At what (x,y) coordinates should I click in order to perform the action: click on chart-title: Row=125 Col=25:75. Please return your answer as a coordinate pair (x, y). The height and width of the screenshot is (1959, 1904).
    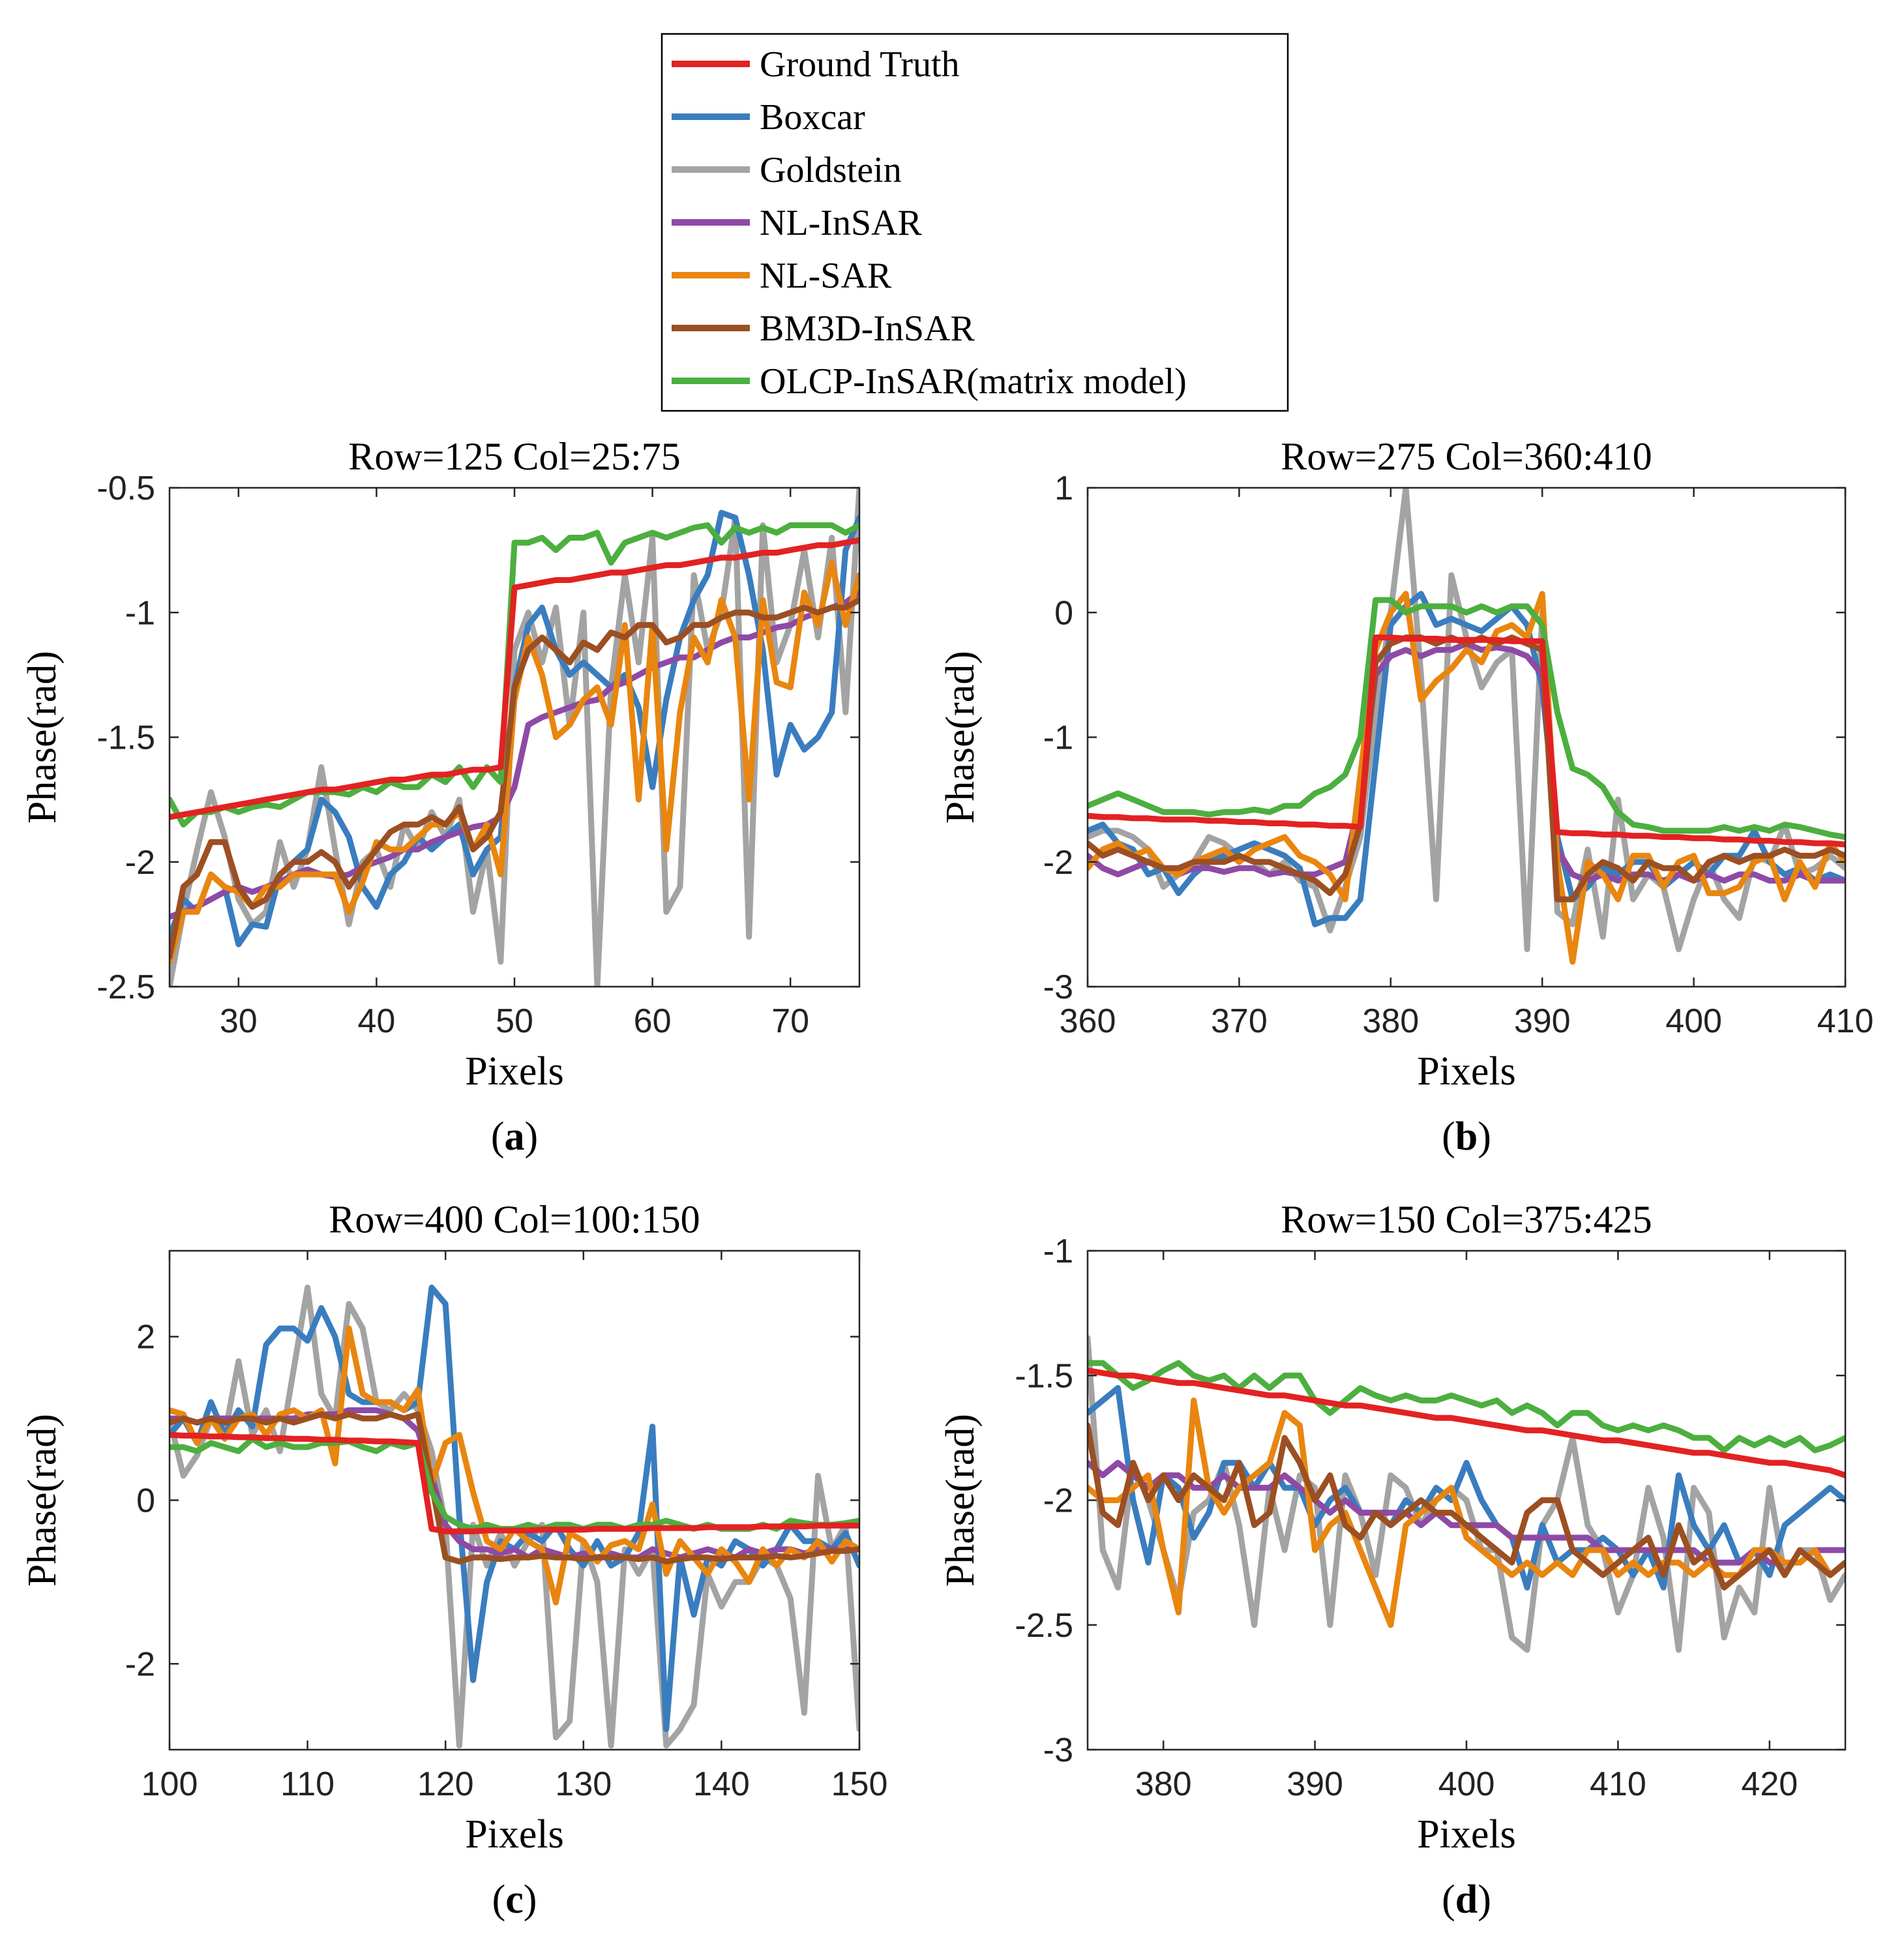
    Looking at the image, I should click on (514, 456).